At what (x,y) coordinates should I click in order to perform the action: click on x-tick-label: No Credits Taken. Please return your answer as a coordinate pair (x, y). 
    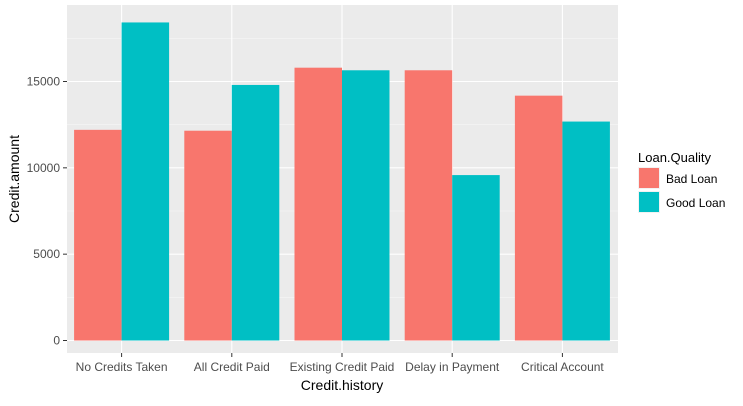
    Looking at the image, I should click on (122, 367).